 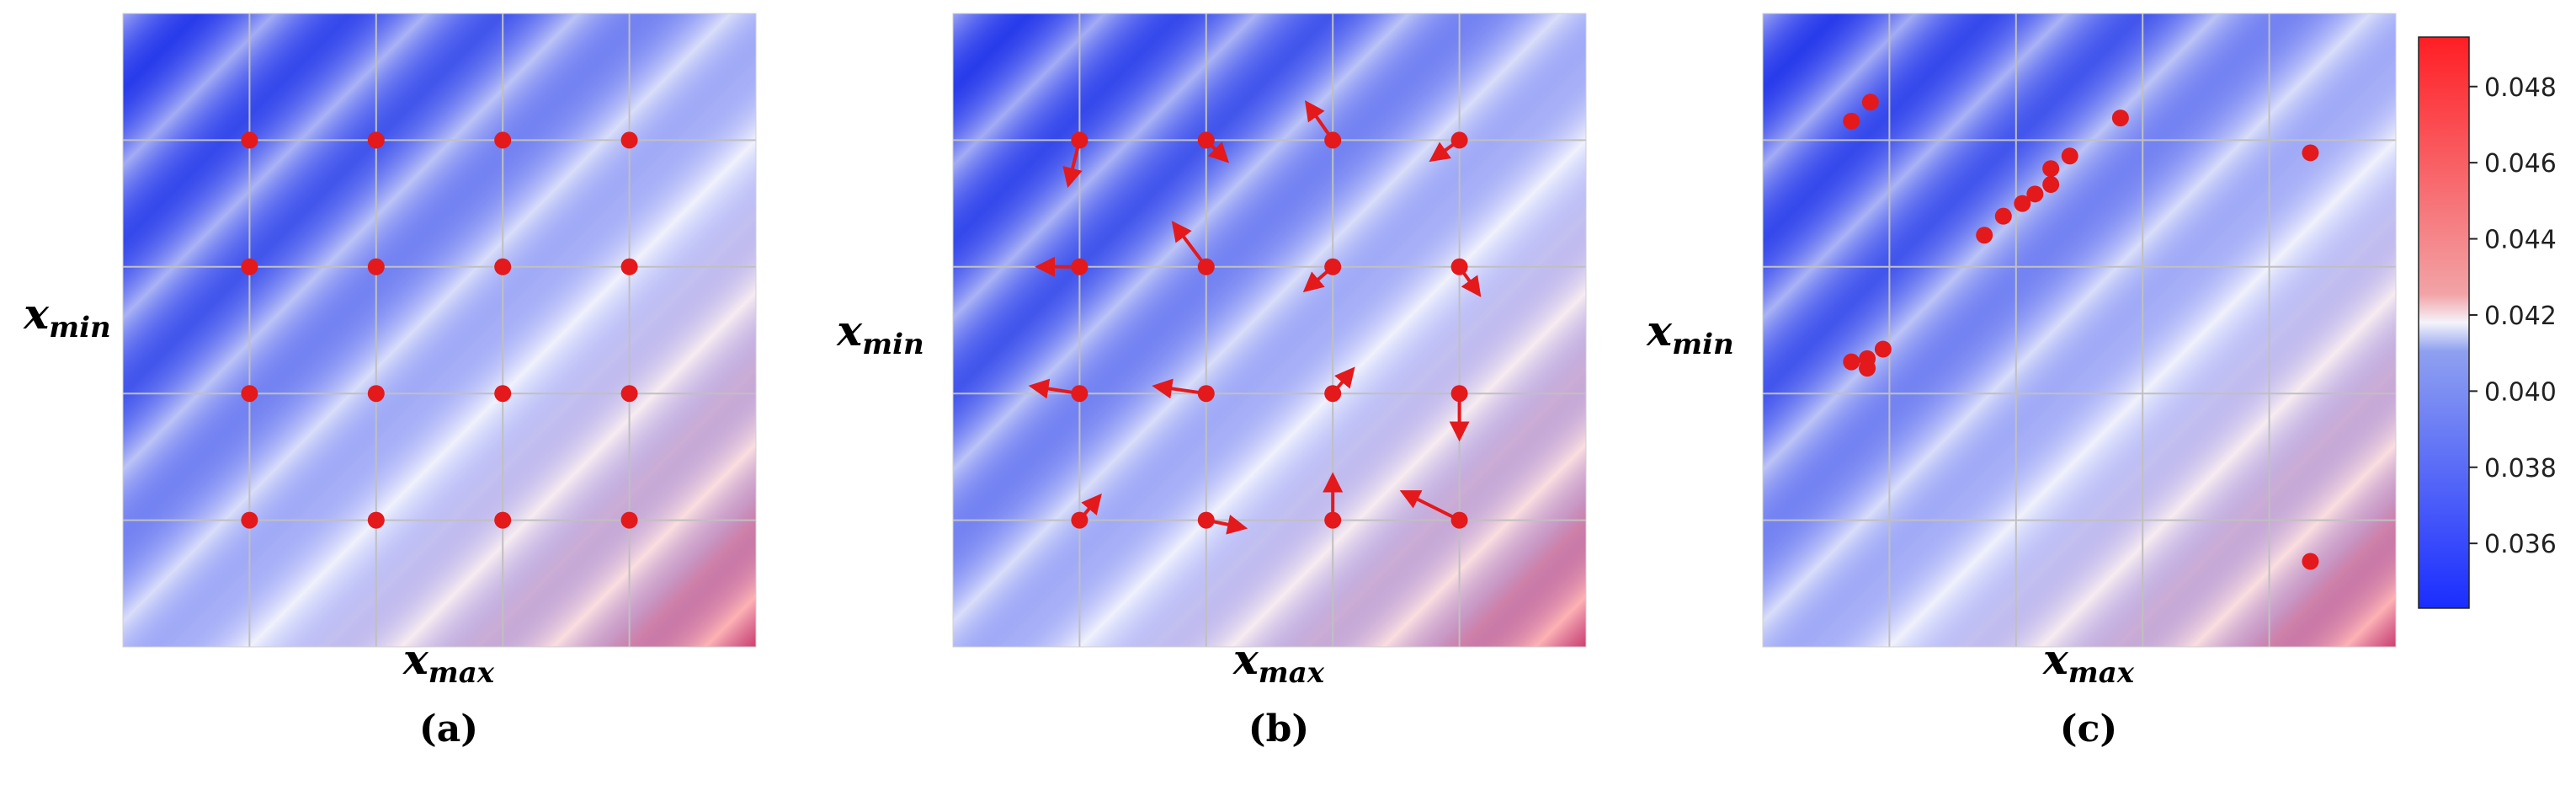 What do you see at coordinates (1279, 729) in the screenshot?
I see `panel-label: (b)` at bounding box center [1279, 729].